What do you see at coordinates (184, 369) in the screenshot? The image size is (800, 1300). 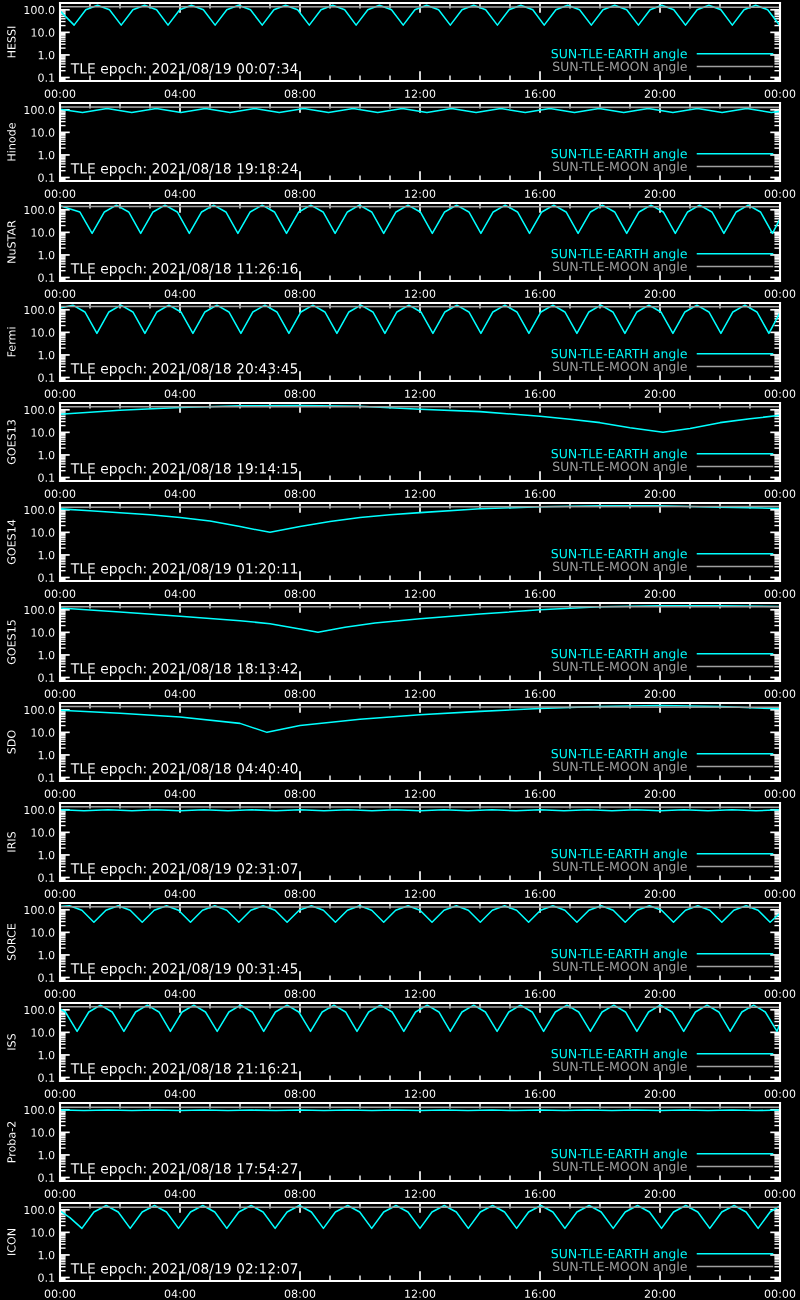 I see `annotation: TLE epoch: 2021/08/18 20:43:45` at bounding box center [184, 369].